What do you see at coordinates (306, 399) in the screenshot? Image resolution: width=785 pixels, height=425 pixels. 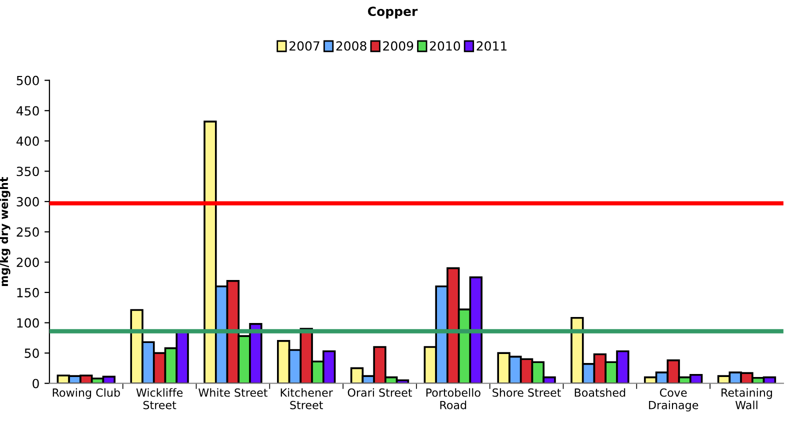 I see `x-tick-label: Kitchener Street` at bounding box center [306, 399].